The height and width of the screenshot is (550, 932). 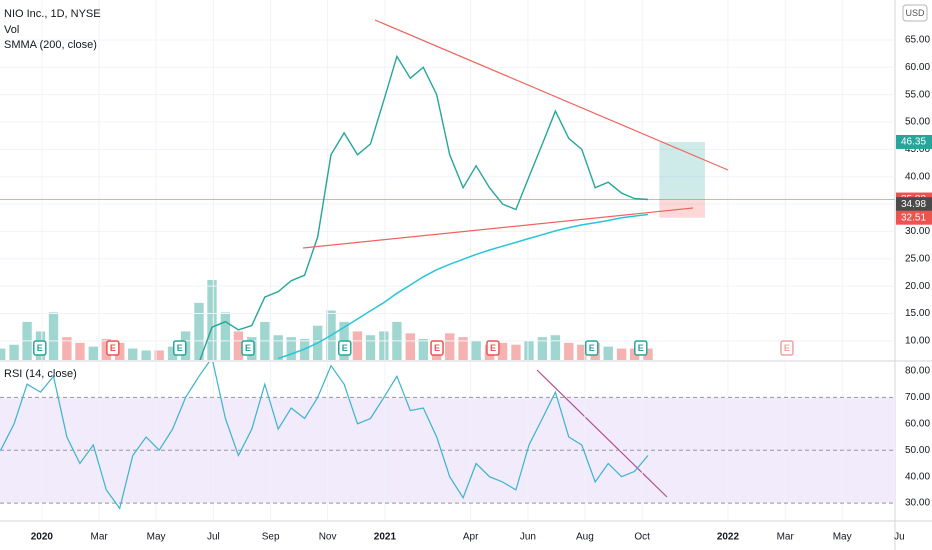 I want to click on x-tick-label: Ju, so click(x=899, y=537).